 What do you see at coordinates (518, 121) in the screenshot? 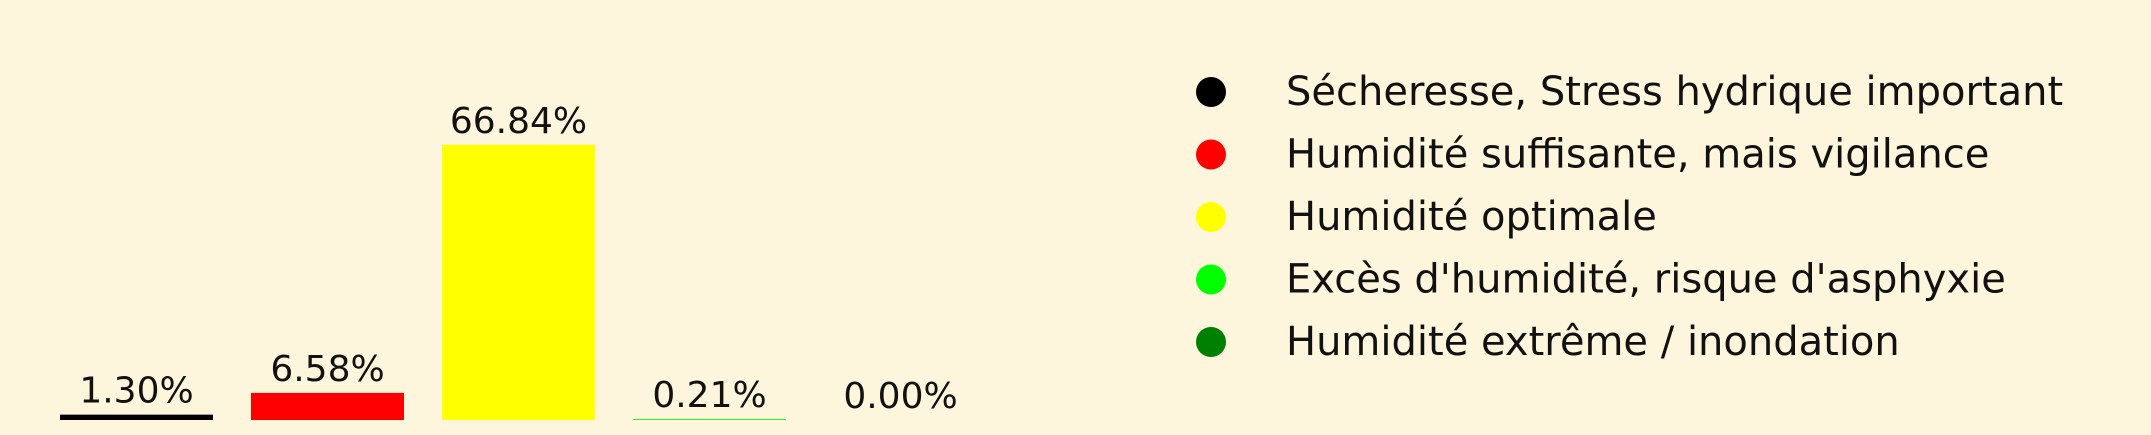
I see `bar-value-label-3: 66.84%` at bounding box center [518, 121].